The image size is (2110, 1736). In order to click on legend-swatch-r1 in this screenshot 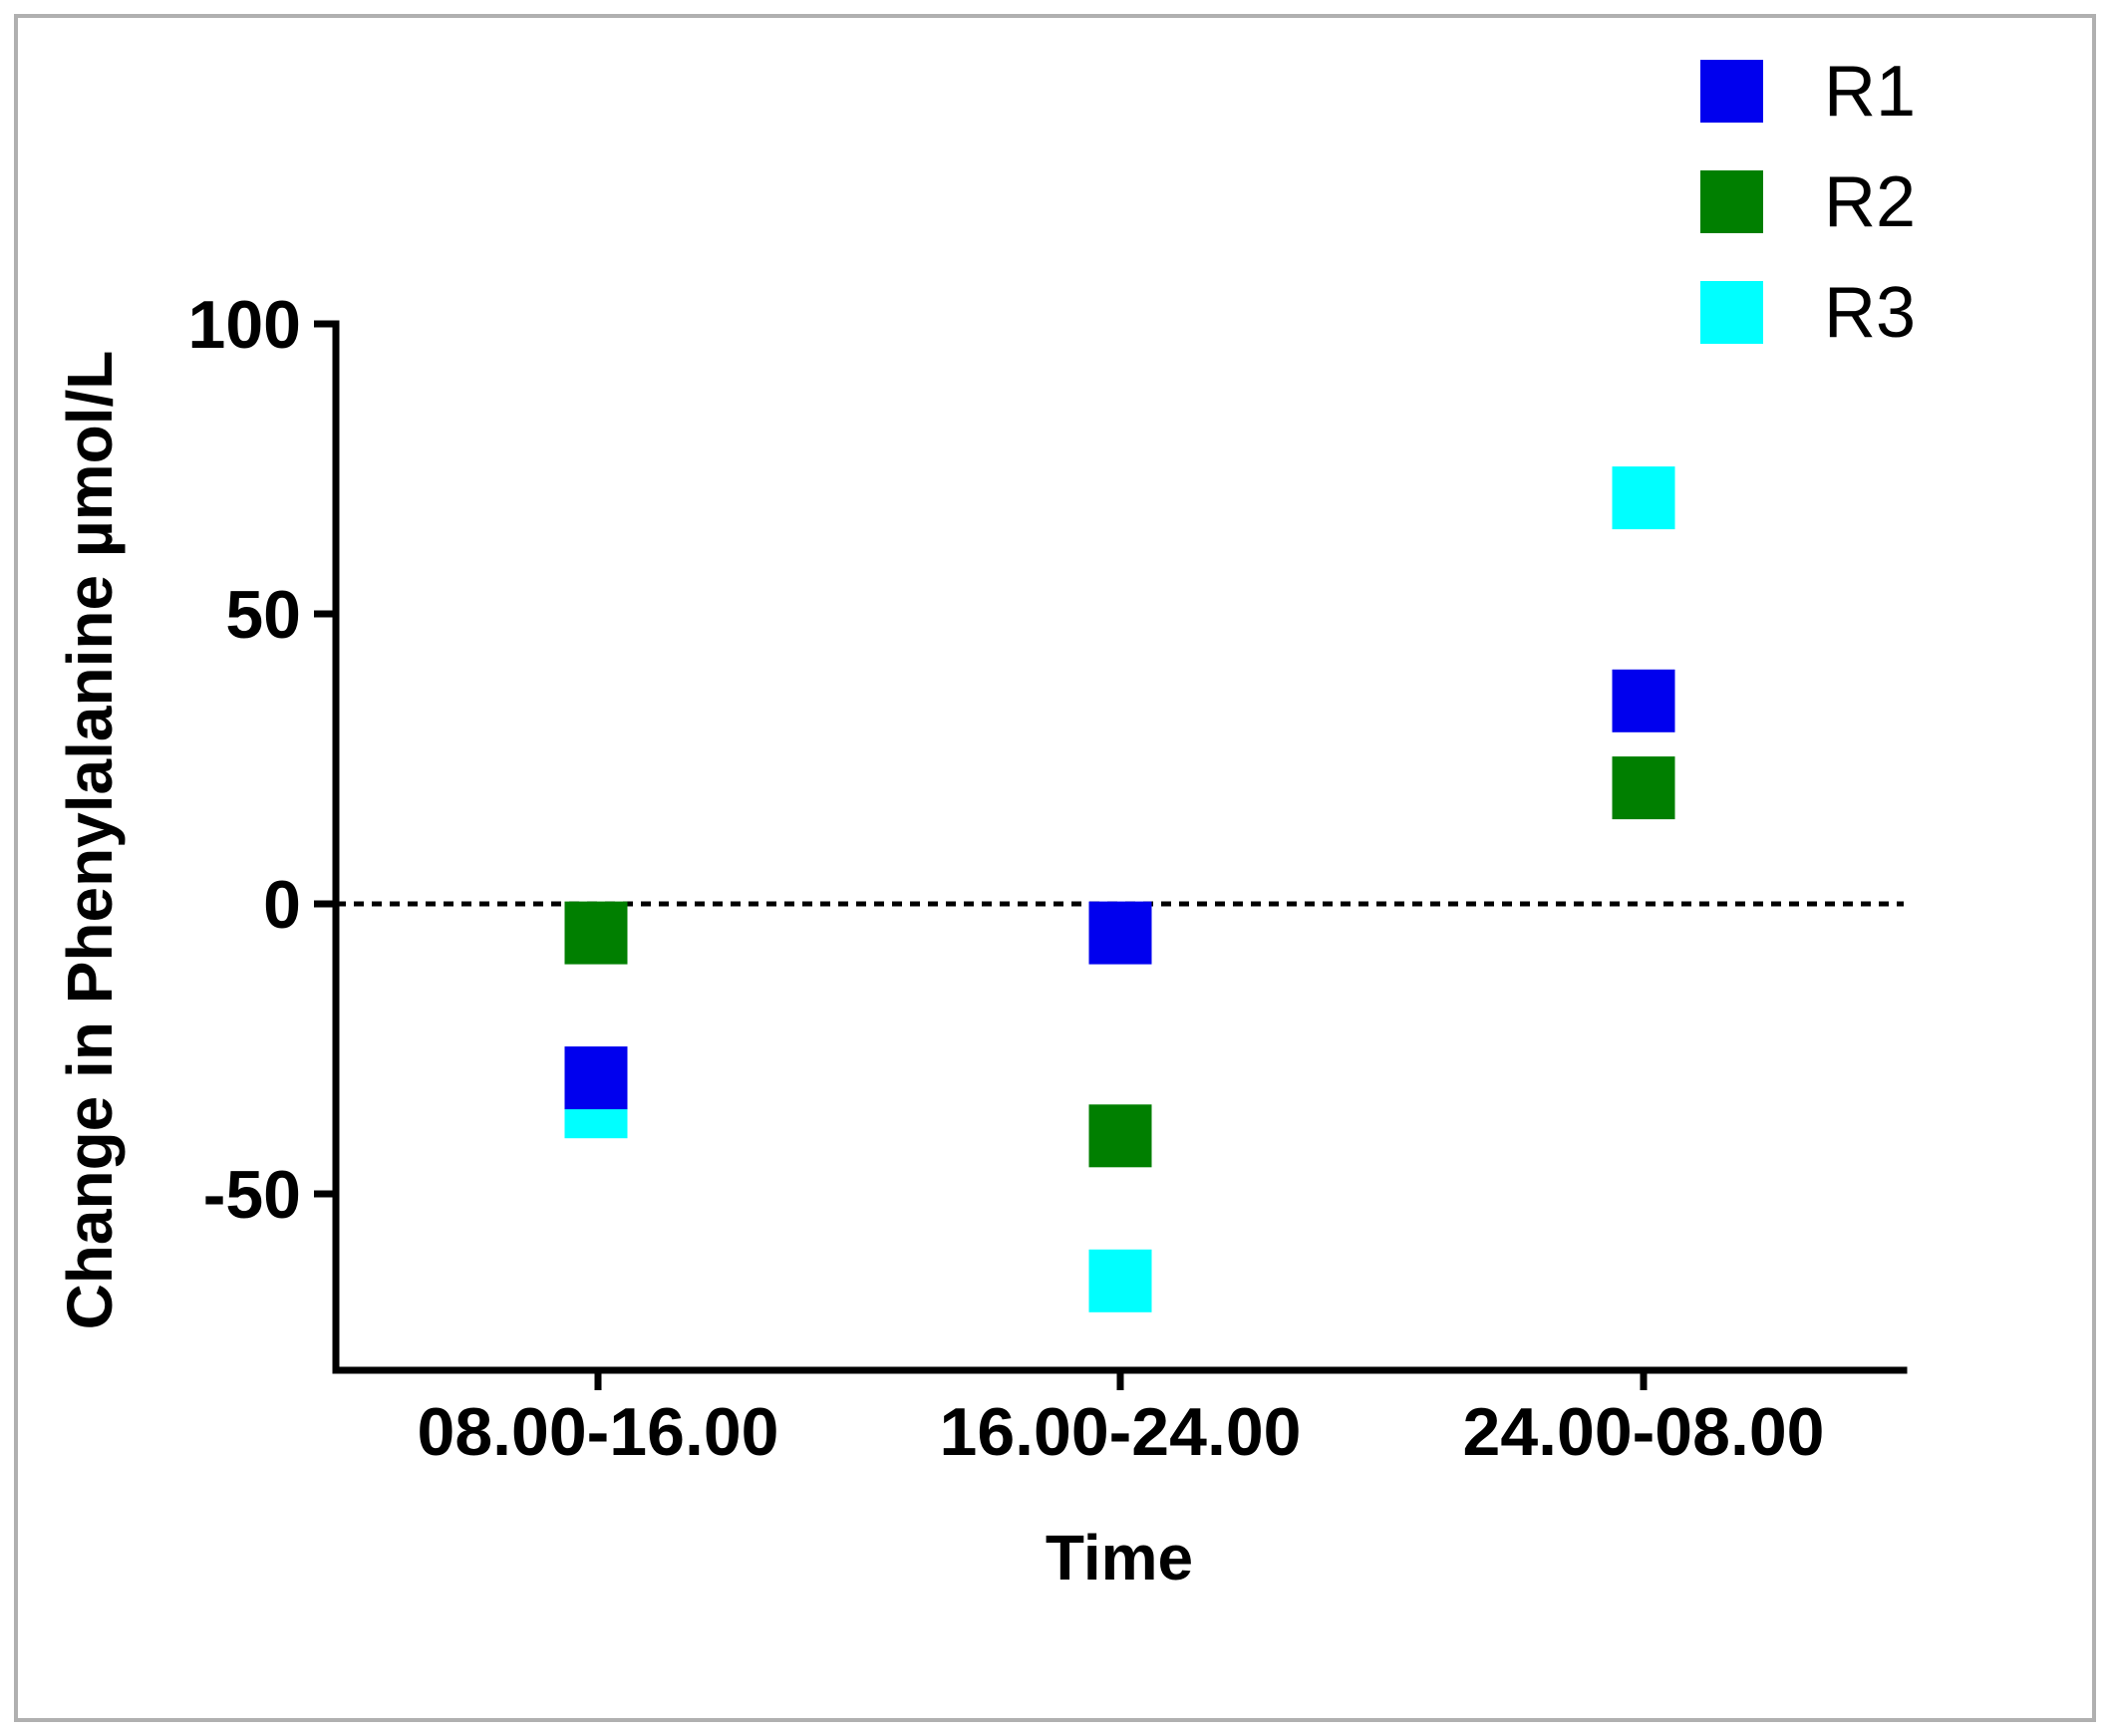, I will do `click(1731, 91)`.